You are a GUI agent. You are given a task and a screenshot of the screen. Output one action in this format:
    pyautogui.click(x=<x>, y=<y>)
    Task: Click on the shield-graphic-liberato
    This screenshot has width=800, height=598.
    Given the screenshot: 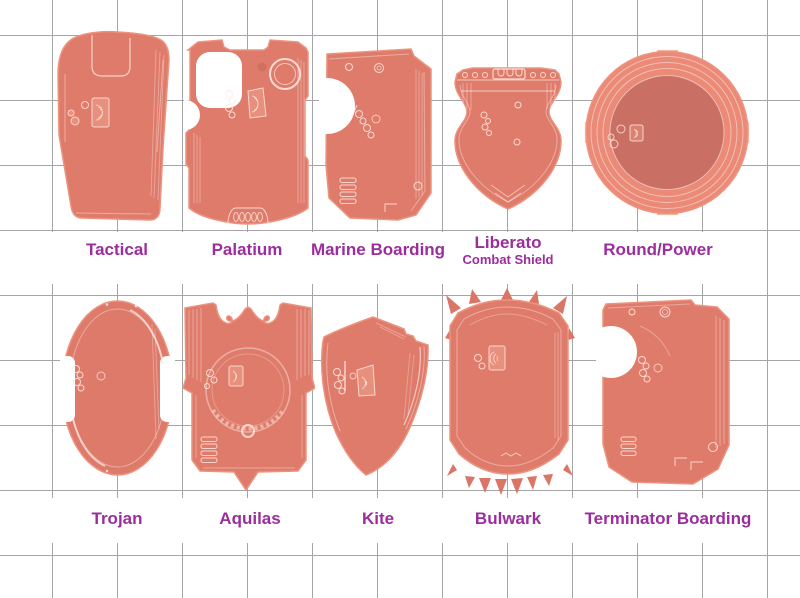 What is the action you would take?
    pyautogui.click(x=508, y=138)
    